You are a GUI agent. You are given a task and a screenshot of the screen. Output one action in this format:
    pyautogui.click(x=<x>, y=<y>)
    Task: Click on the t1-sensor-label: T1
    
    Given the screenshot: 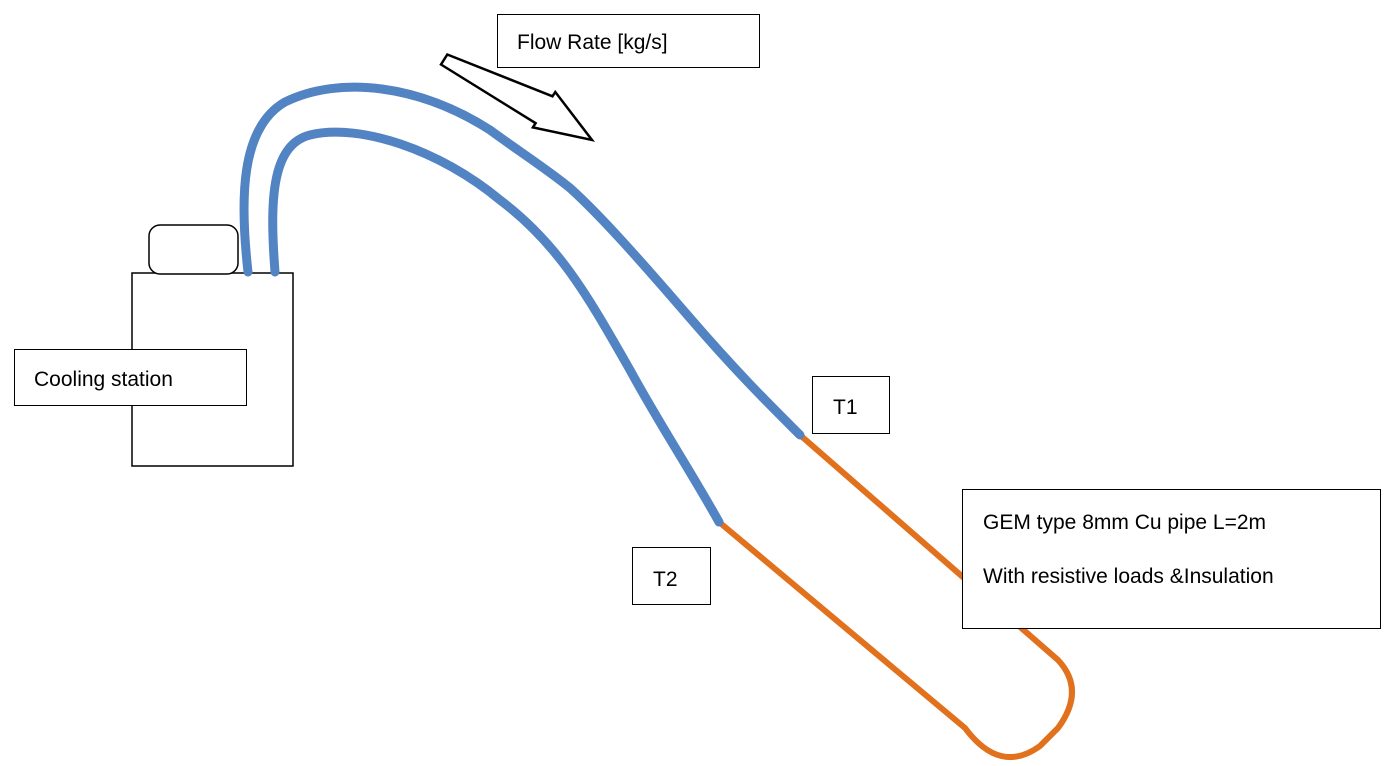 What is the action you would take?
    pyautogui.click(x=851, y=405)
    